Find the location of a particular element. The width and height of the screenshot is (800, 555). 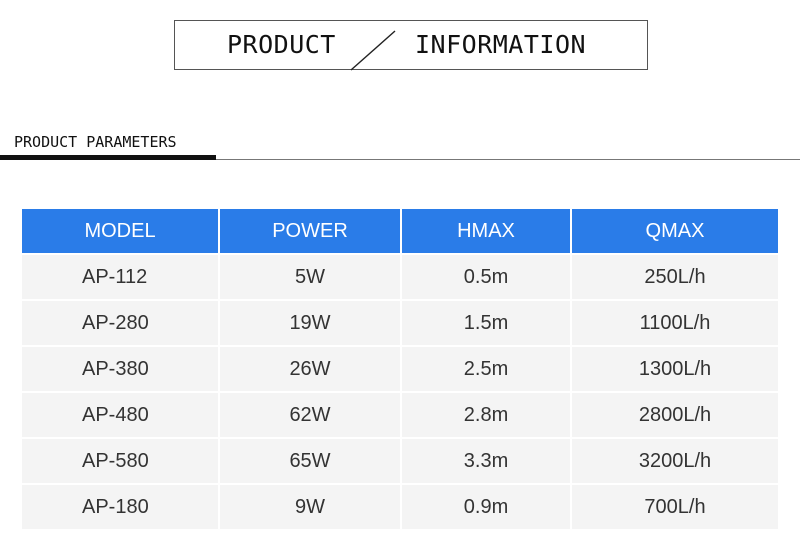

cell-hmax: 3.3m is located at coordinates (486, 461).